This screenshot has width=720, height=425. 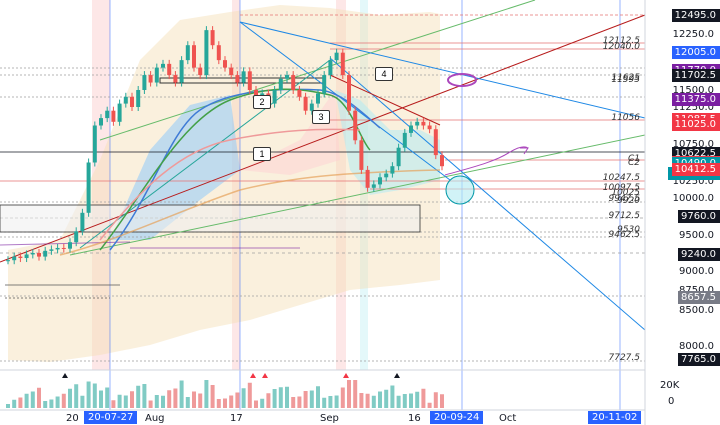 I want to click on range-box, so click(x=210, y=218).